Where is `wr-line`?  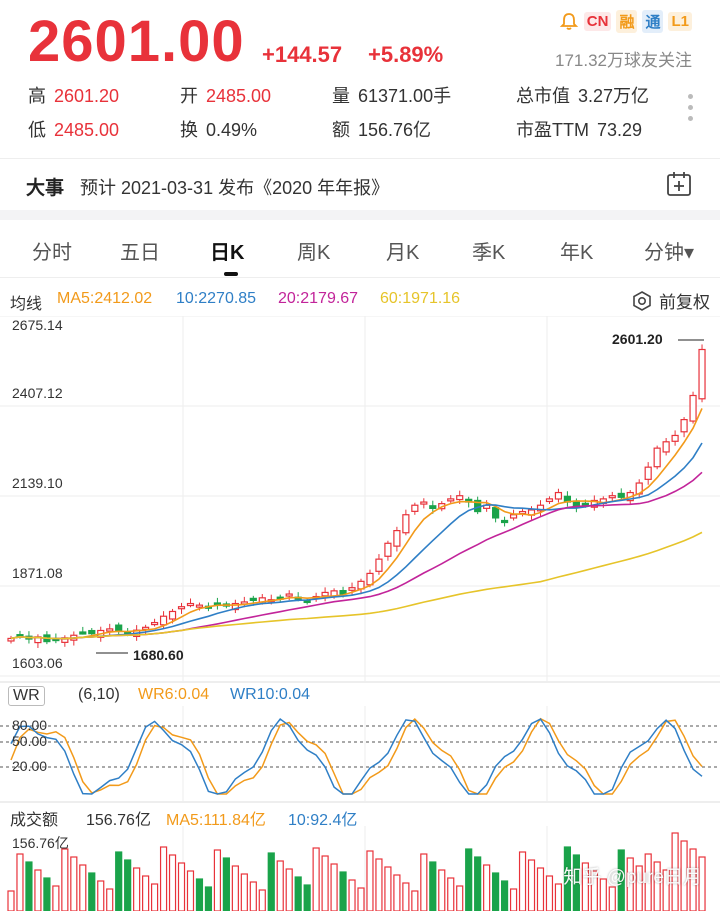 wr-line is located at coordinates (356, 756).